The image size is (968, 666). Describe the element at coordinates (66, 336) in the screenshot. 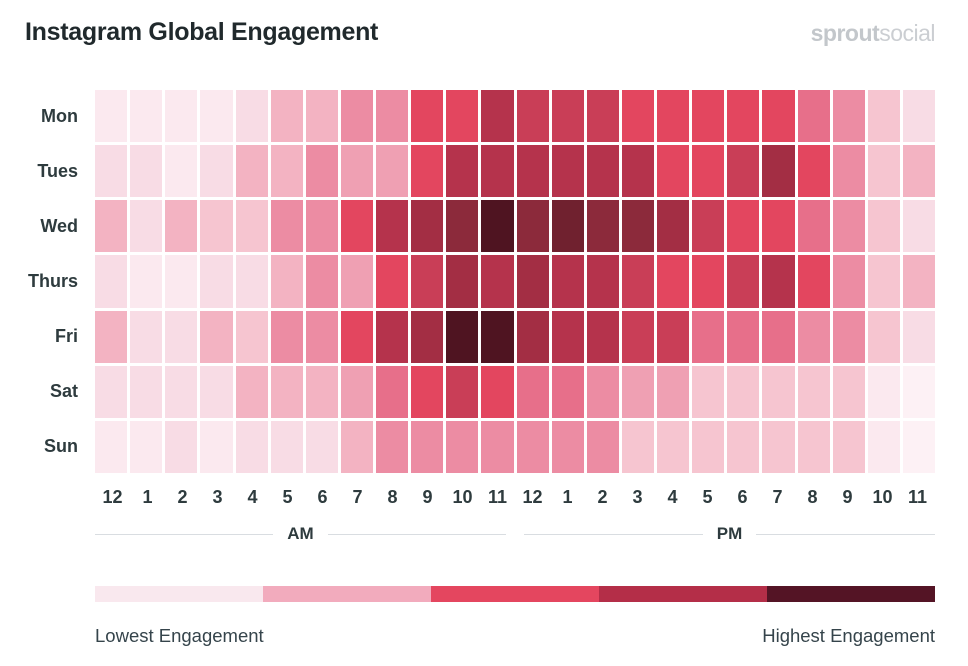

I see `day-label: Fri` at that location.